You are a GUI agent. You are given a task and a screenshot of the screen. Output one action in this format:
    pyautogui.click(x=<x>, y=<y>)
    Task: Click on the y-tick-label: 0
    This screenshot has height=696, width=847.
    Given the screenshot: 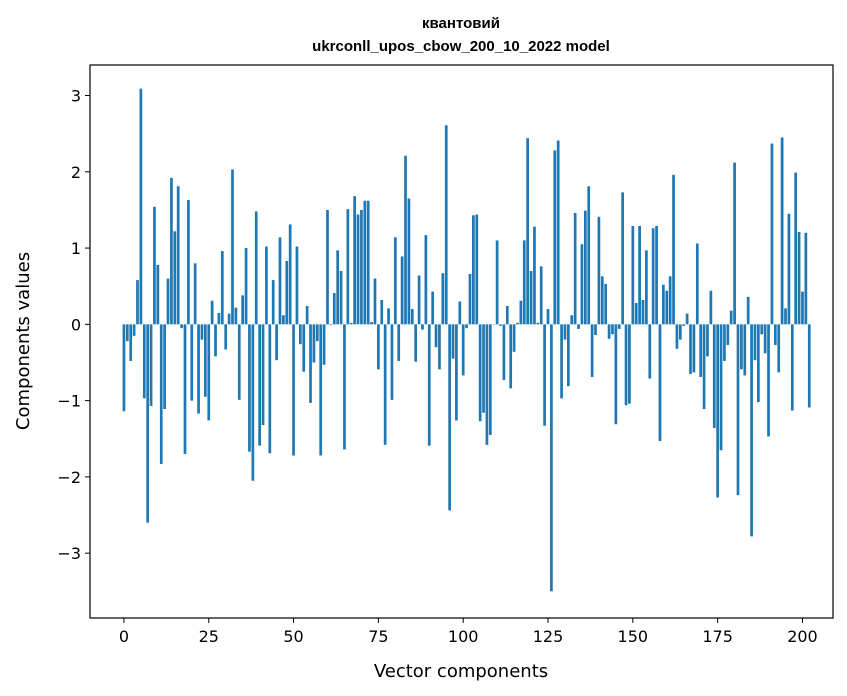 What is the action you would take?
    pyautogui.click(x=76, y=324)
    